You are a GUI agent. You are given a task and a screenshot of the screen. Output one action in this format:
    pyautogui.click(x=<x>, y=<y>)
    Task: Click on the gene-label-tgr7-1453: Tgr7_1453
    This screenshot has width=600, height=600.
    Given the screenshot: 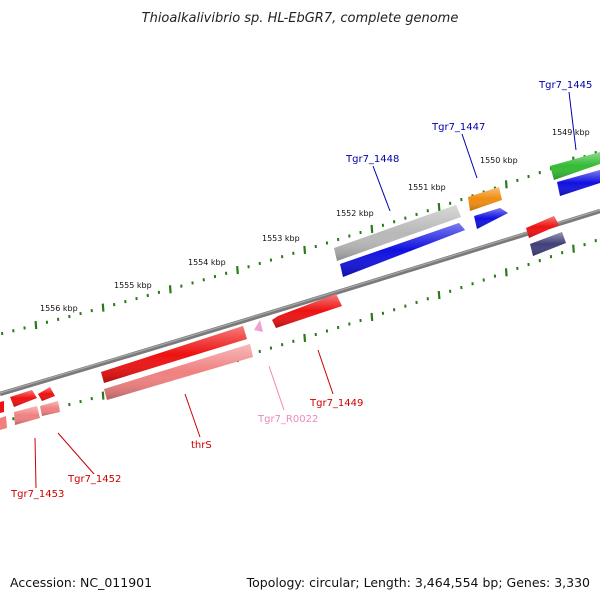 What is the action you would take?
    pyautogui.click(x=37, y=494)
    